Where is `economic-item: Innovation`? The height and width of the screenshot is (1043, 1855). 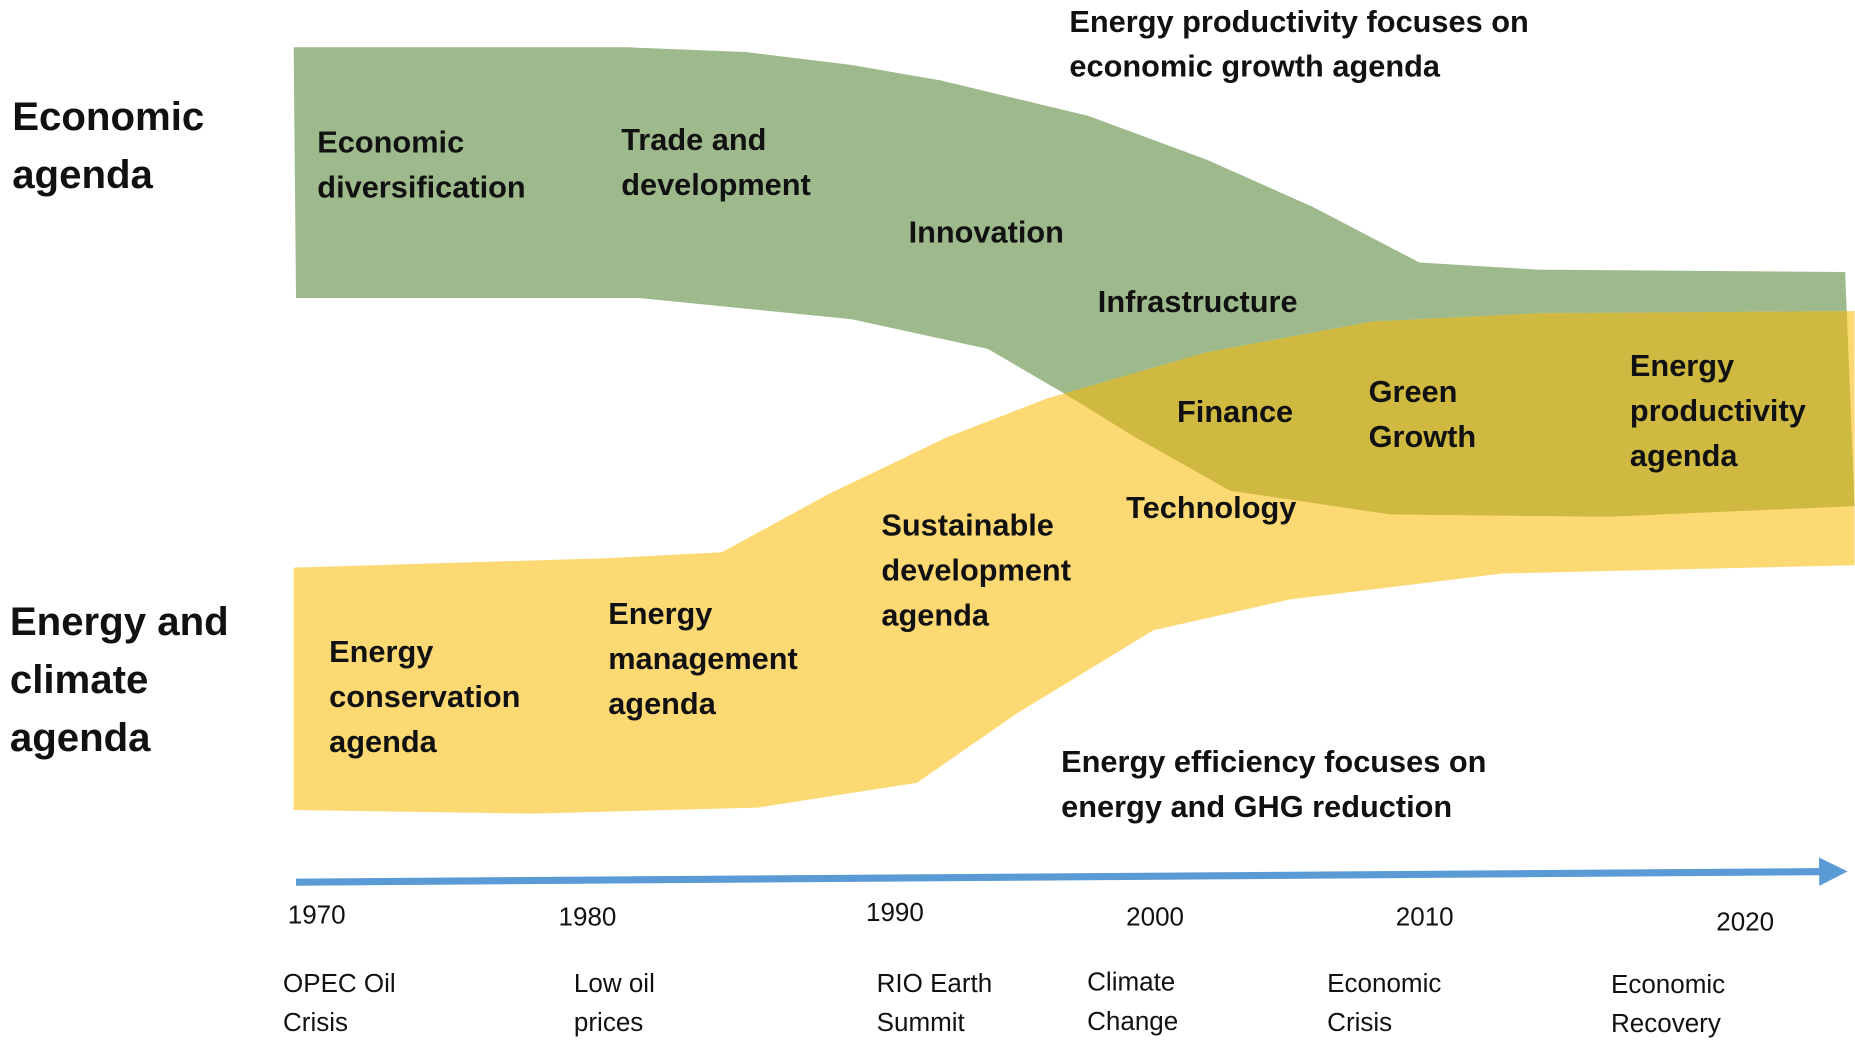 economic-item: Innovation is located at coordinates (986, 231).